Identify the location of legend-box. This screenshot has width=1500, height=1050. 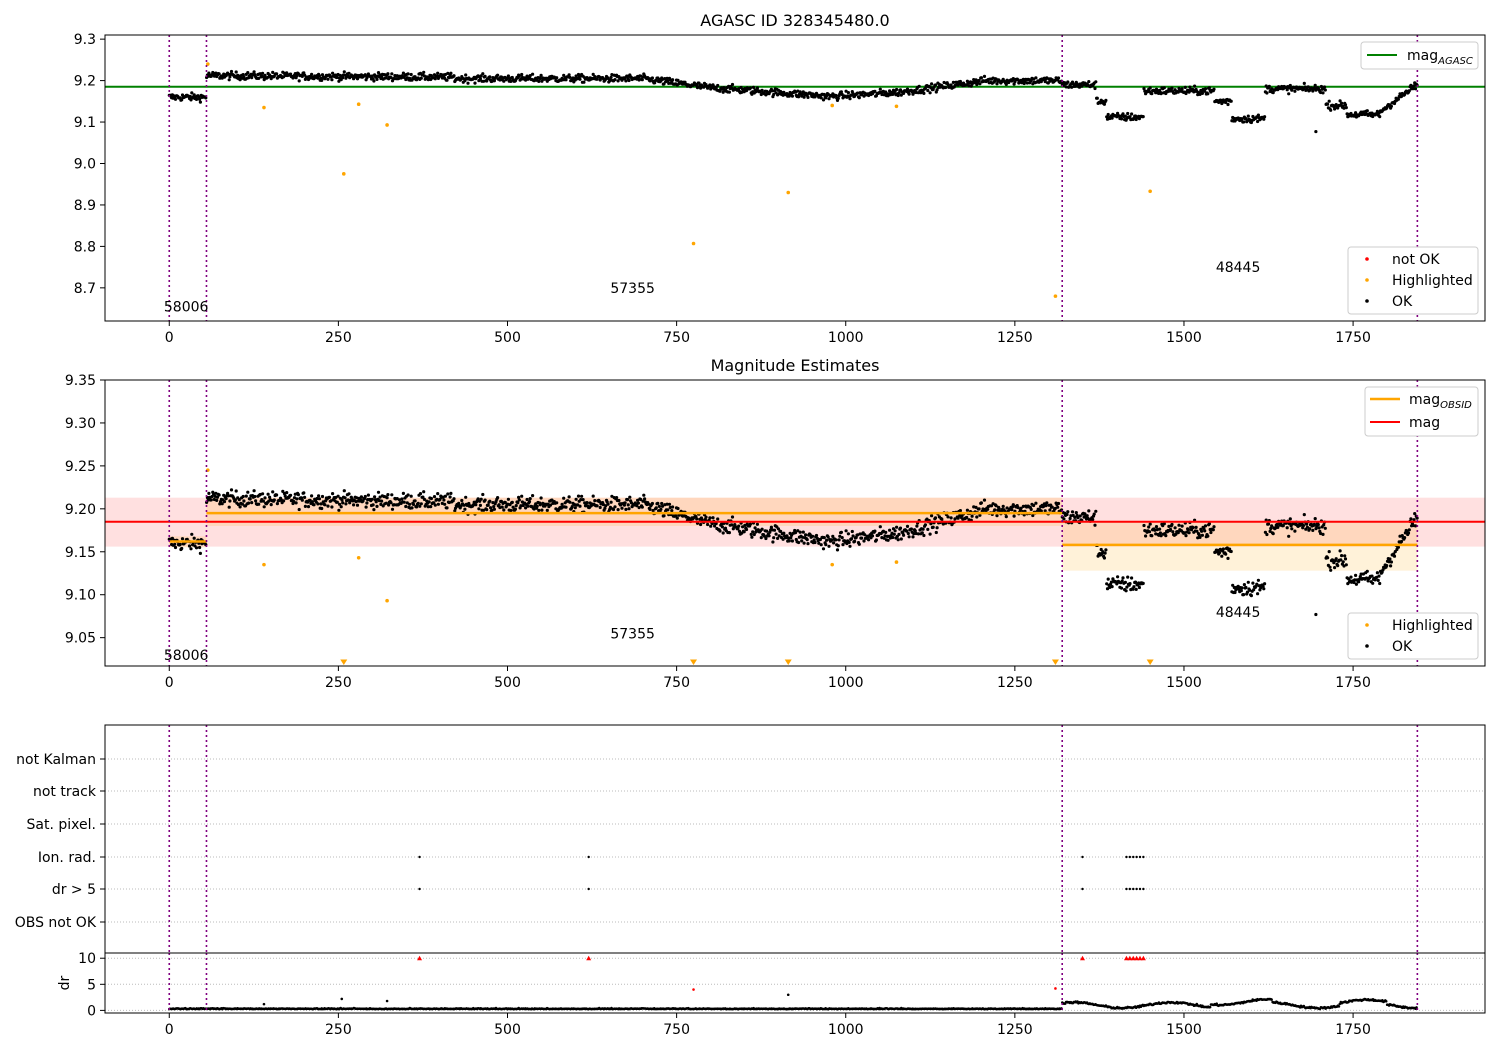
(1413, 280).